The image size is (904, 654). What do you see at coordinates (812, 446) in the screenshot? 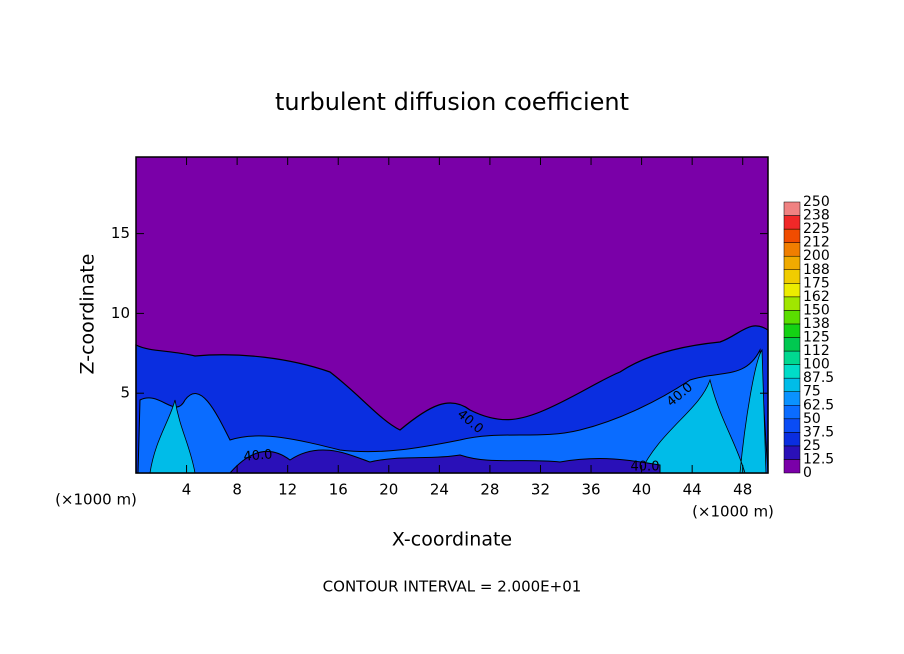
I see `colorbar-label: 25` at bounding box center [812, 446].